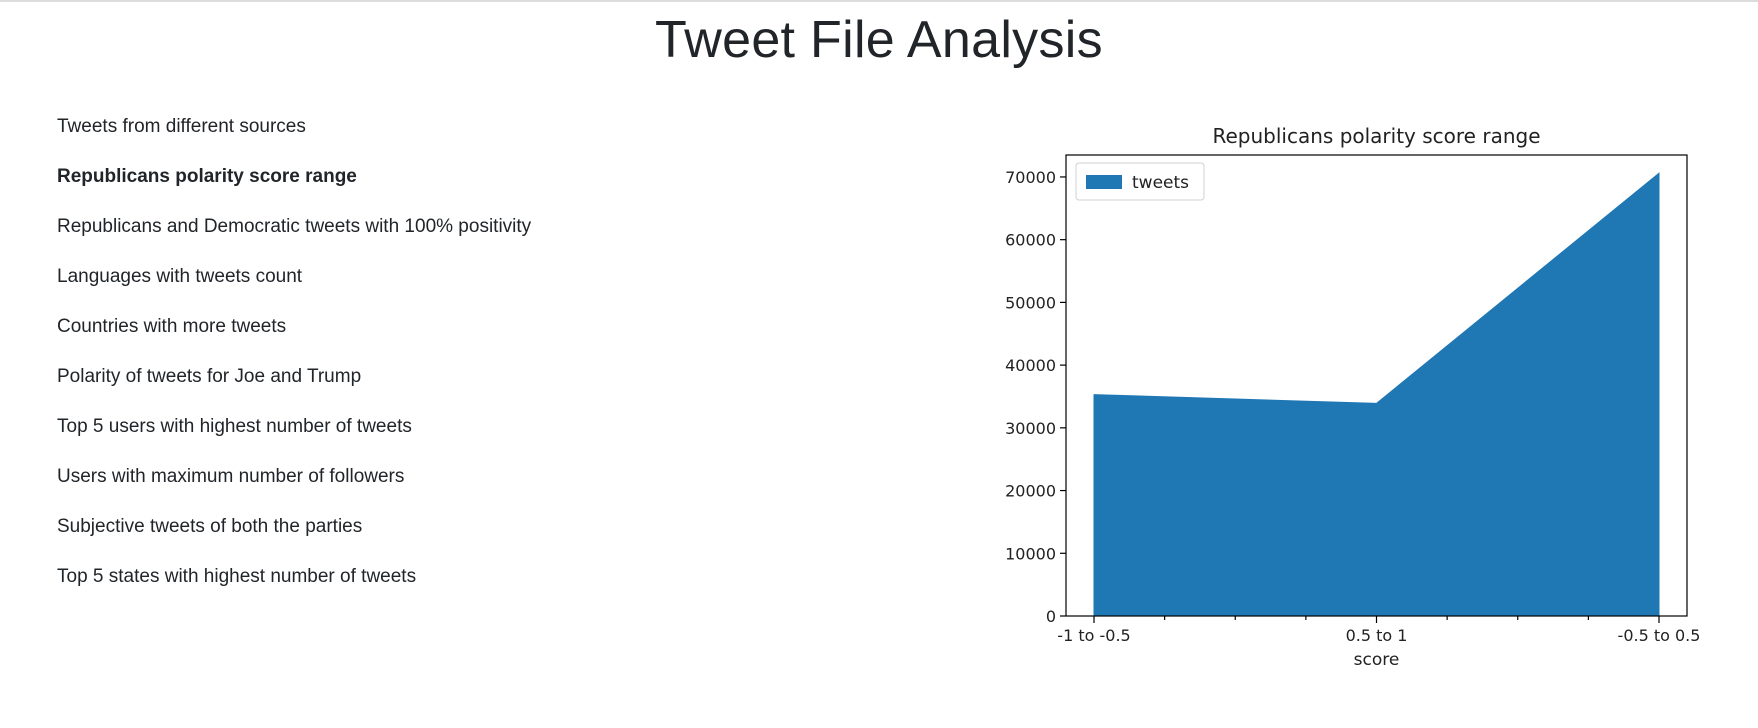 The width and height of the screenshot is (1758, 728). What do you see at coordinates (1030, 553) in the screenshot?
I see `y-tick-label: 10000` at bounding box center [1030, 553].